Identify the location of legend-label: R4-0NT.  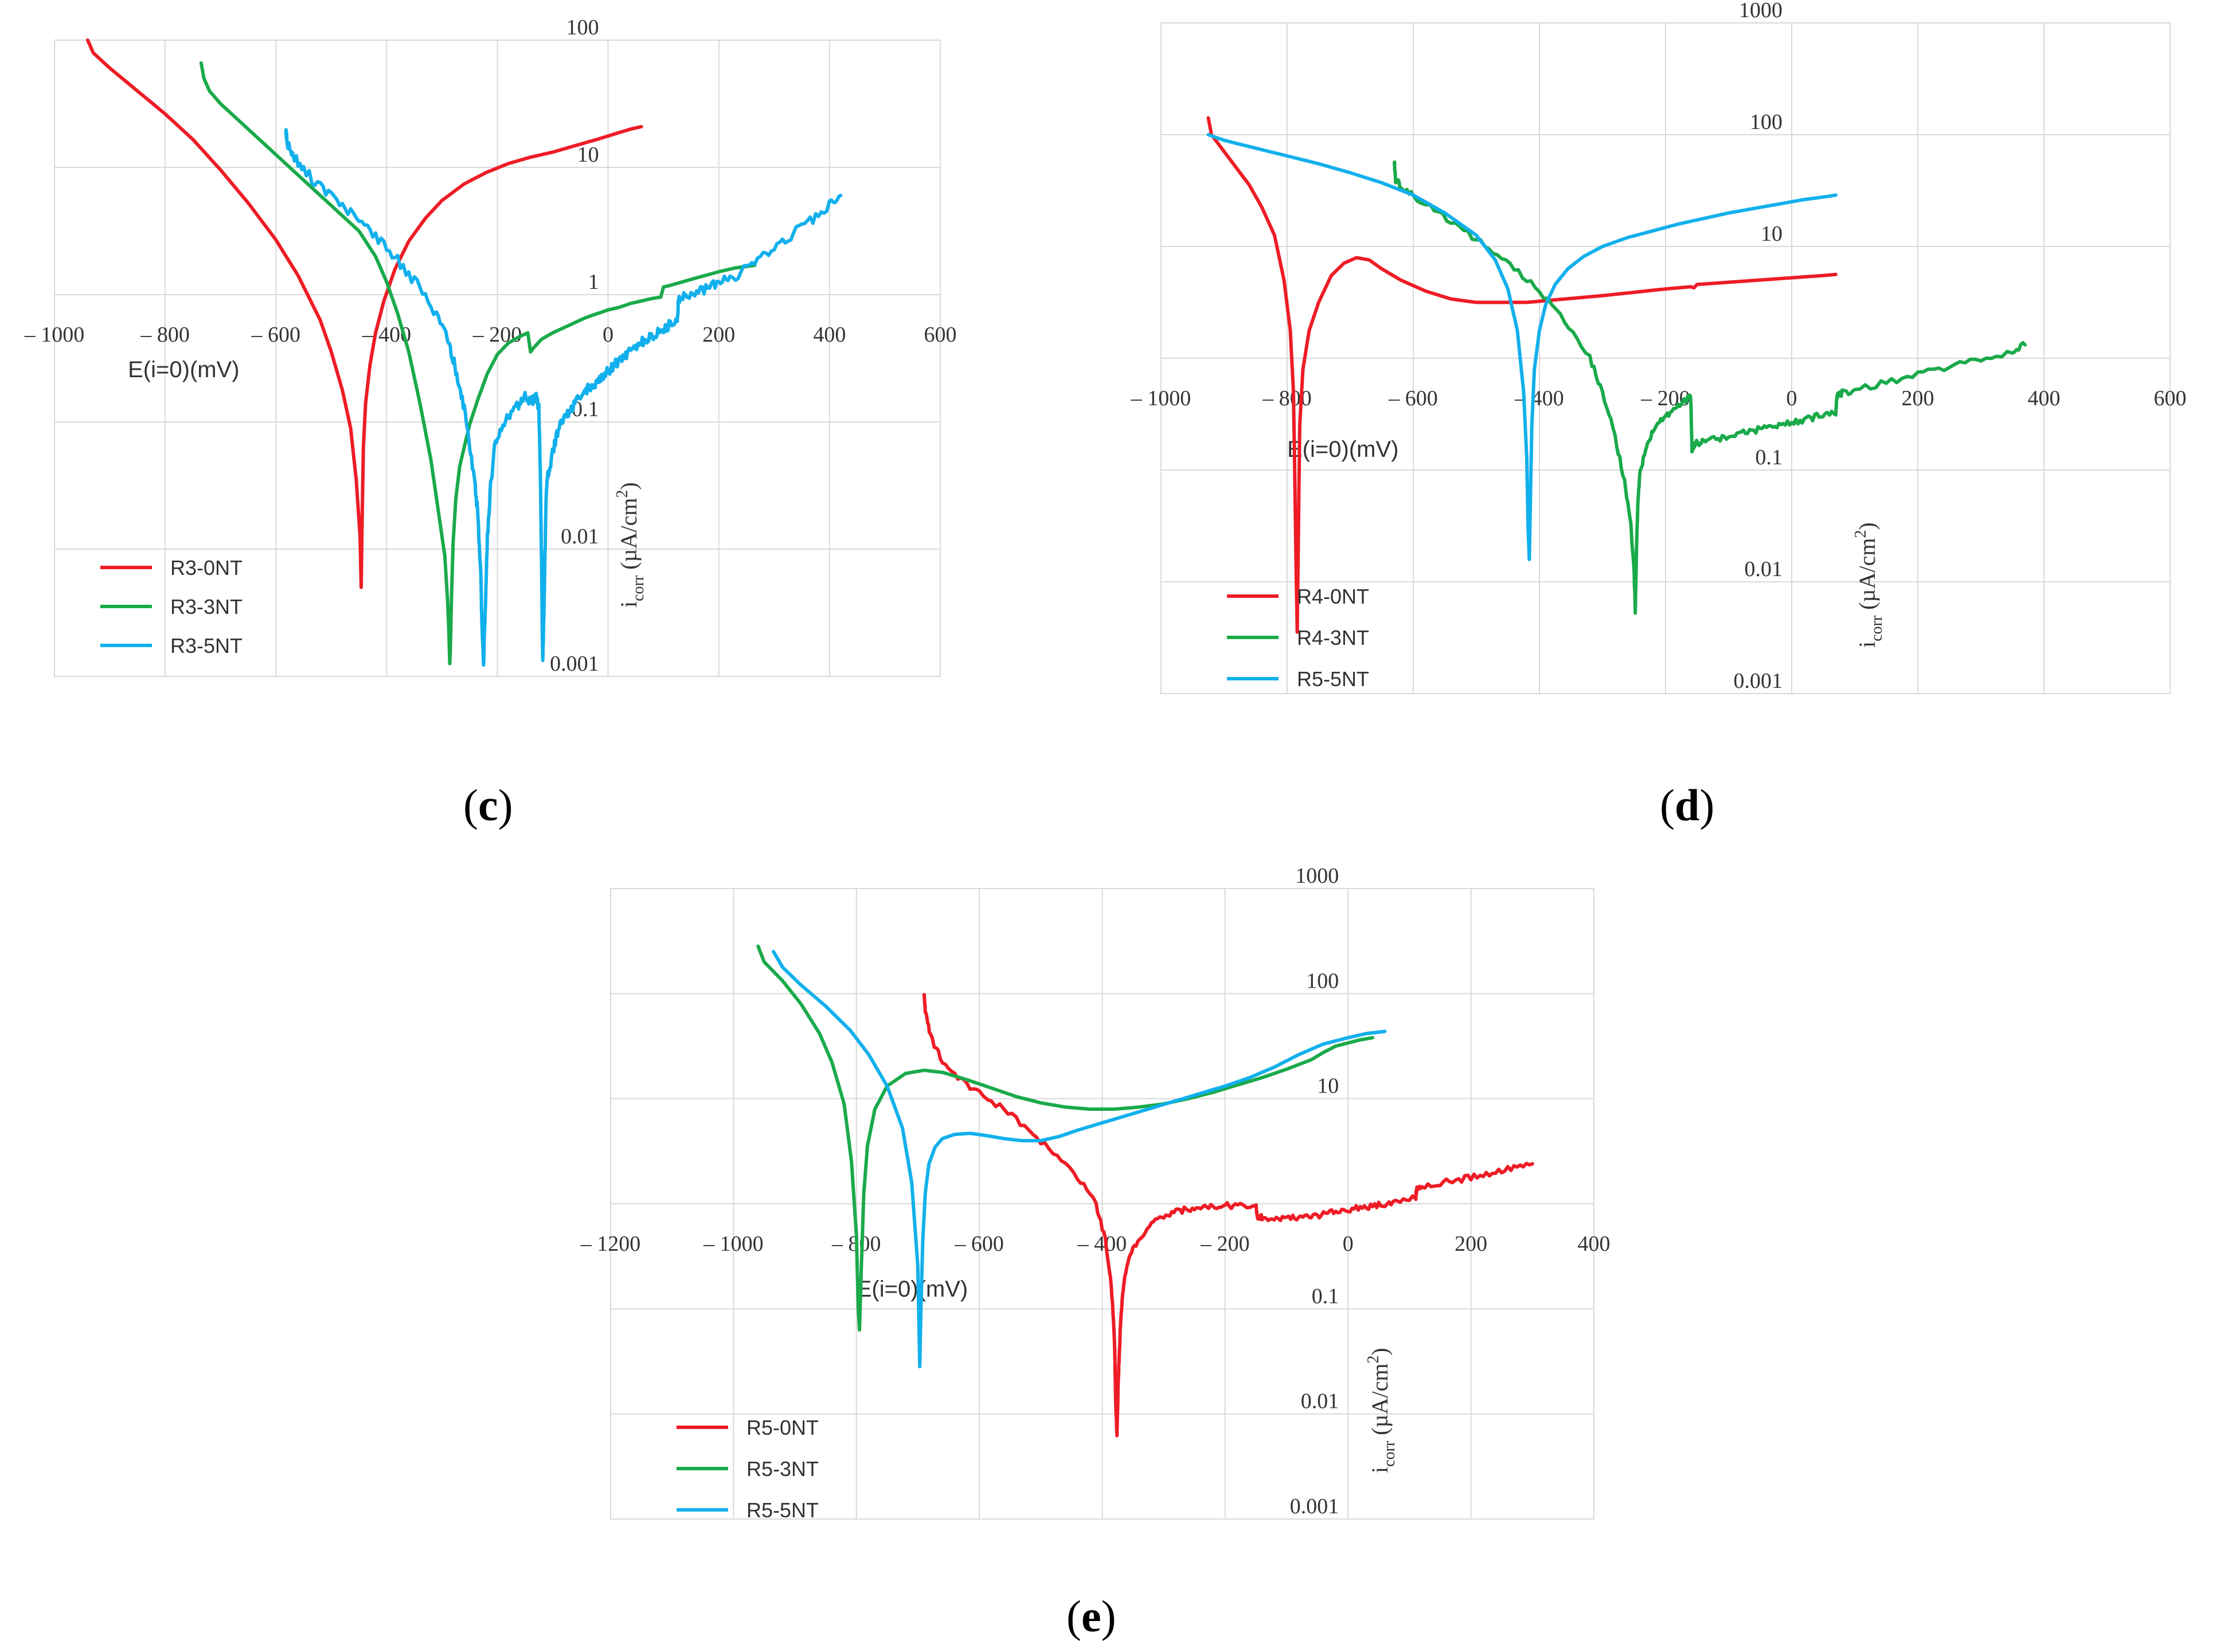
(1333, 596).